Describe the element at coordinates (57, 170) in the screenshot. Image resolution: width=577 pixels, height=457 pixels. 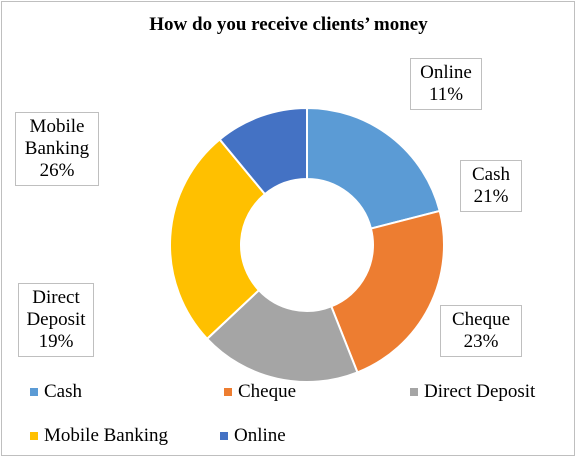
I see `data-label-value: 26%` at that location.